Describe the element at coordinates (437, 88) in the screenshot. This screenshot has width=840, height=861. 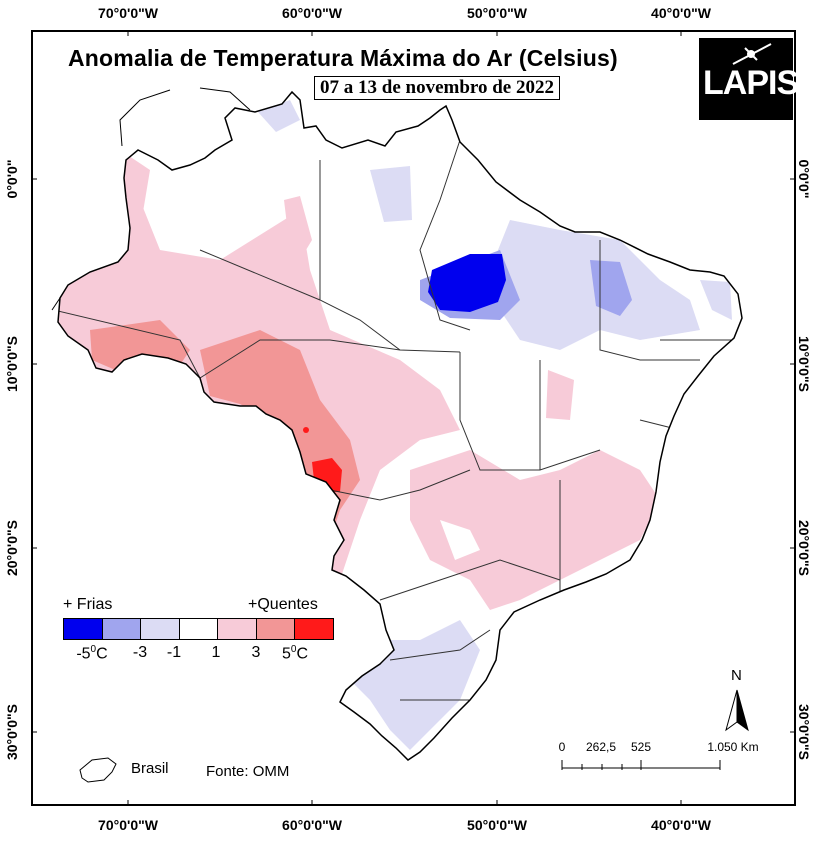
I see `date-range: 07 a 13 de novembro de 2022` at that location.